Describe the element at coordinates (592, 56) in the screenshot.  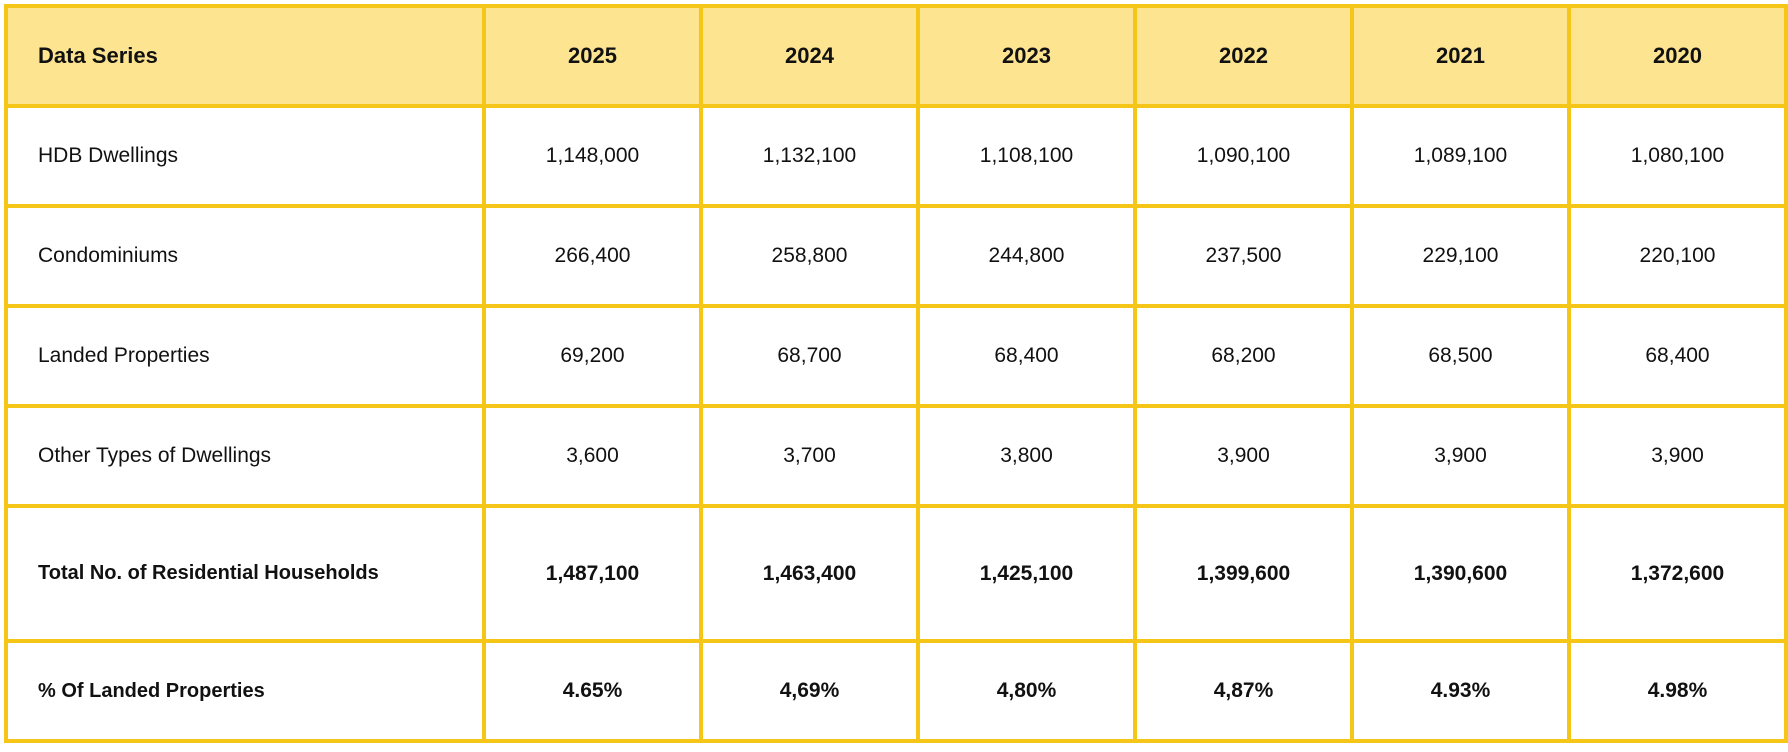
I see `header-year: 2025` at that location.